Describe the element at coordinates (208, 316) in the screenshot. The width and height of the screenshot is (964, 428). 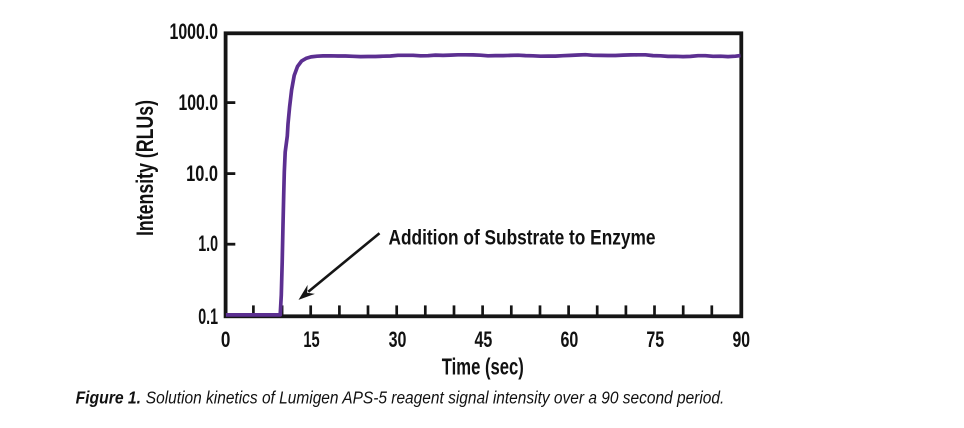
I see `svg-text: 0.1` at that location.